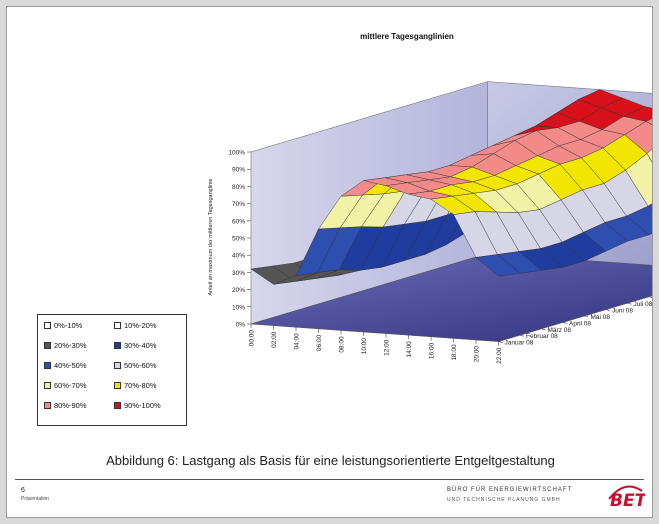 This screenshot has height=524, width=659. What do you see at coordinates (387, 347) in the screenshot?
I see `x-tick-label: 12:00` at bounding box center [387, 347].